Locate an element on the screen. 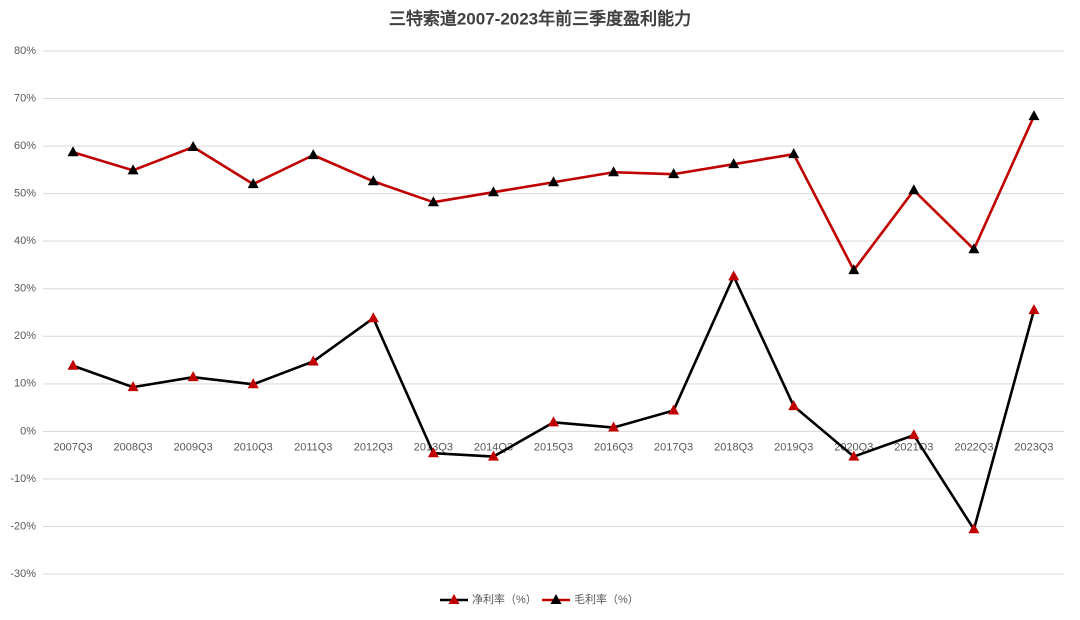  y-tick-label: 70% is located at coordinates (25, 98).